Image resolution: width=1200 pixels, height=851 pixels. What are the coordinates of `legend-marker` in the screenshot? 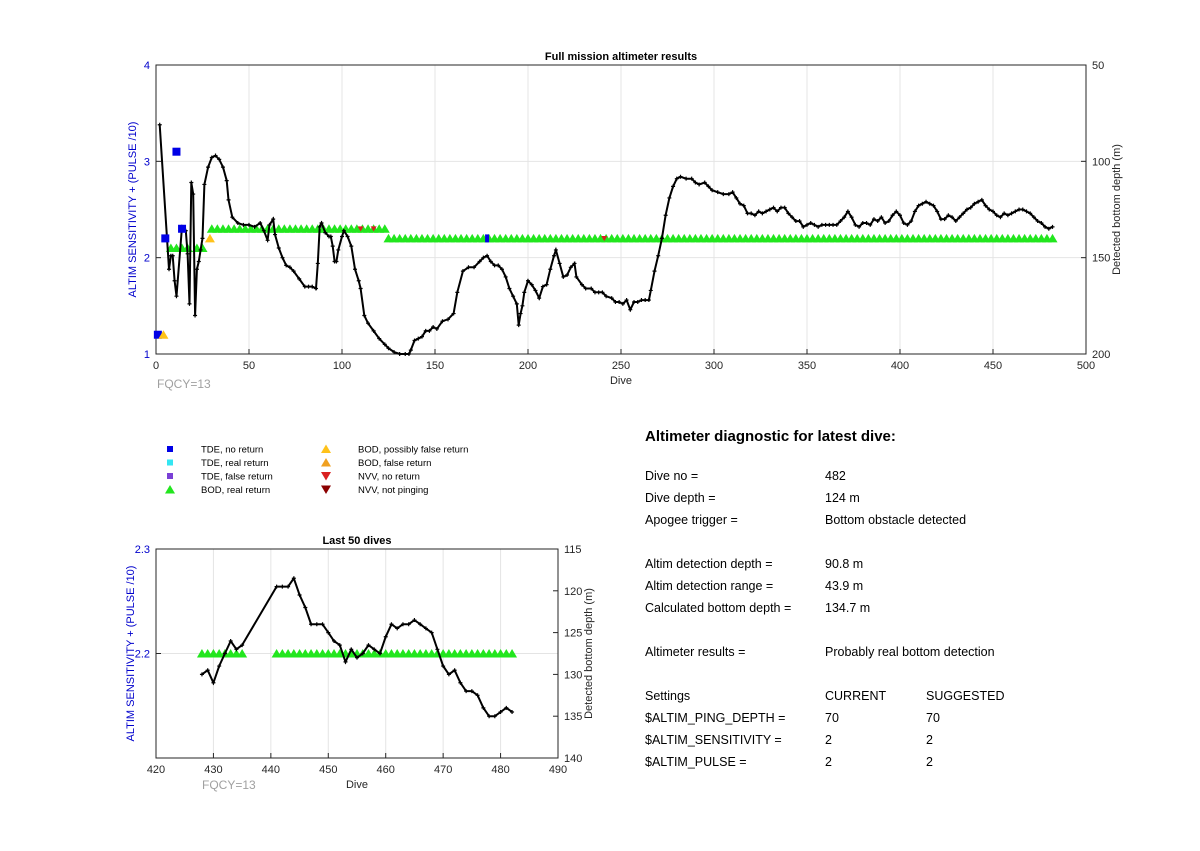 It's located at (326, 489).